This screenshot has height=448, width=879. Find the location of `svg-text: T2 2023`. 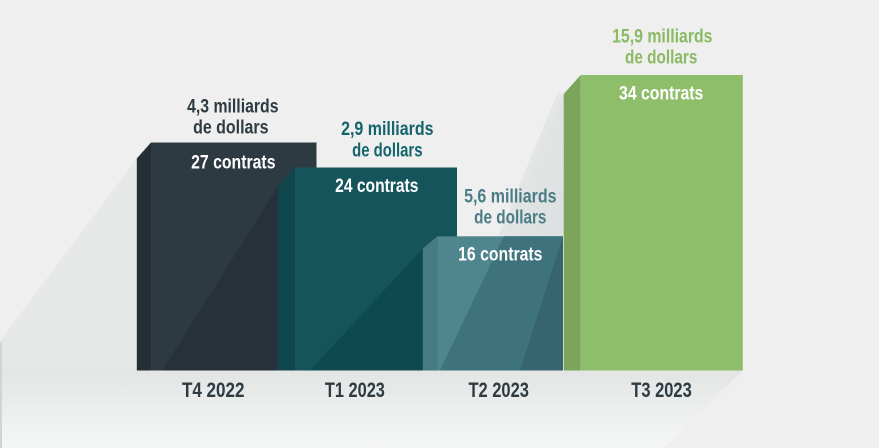

svg-text: T2 2023 is located at coordinates (498, 390).